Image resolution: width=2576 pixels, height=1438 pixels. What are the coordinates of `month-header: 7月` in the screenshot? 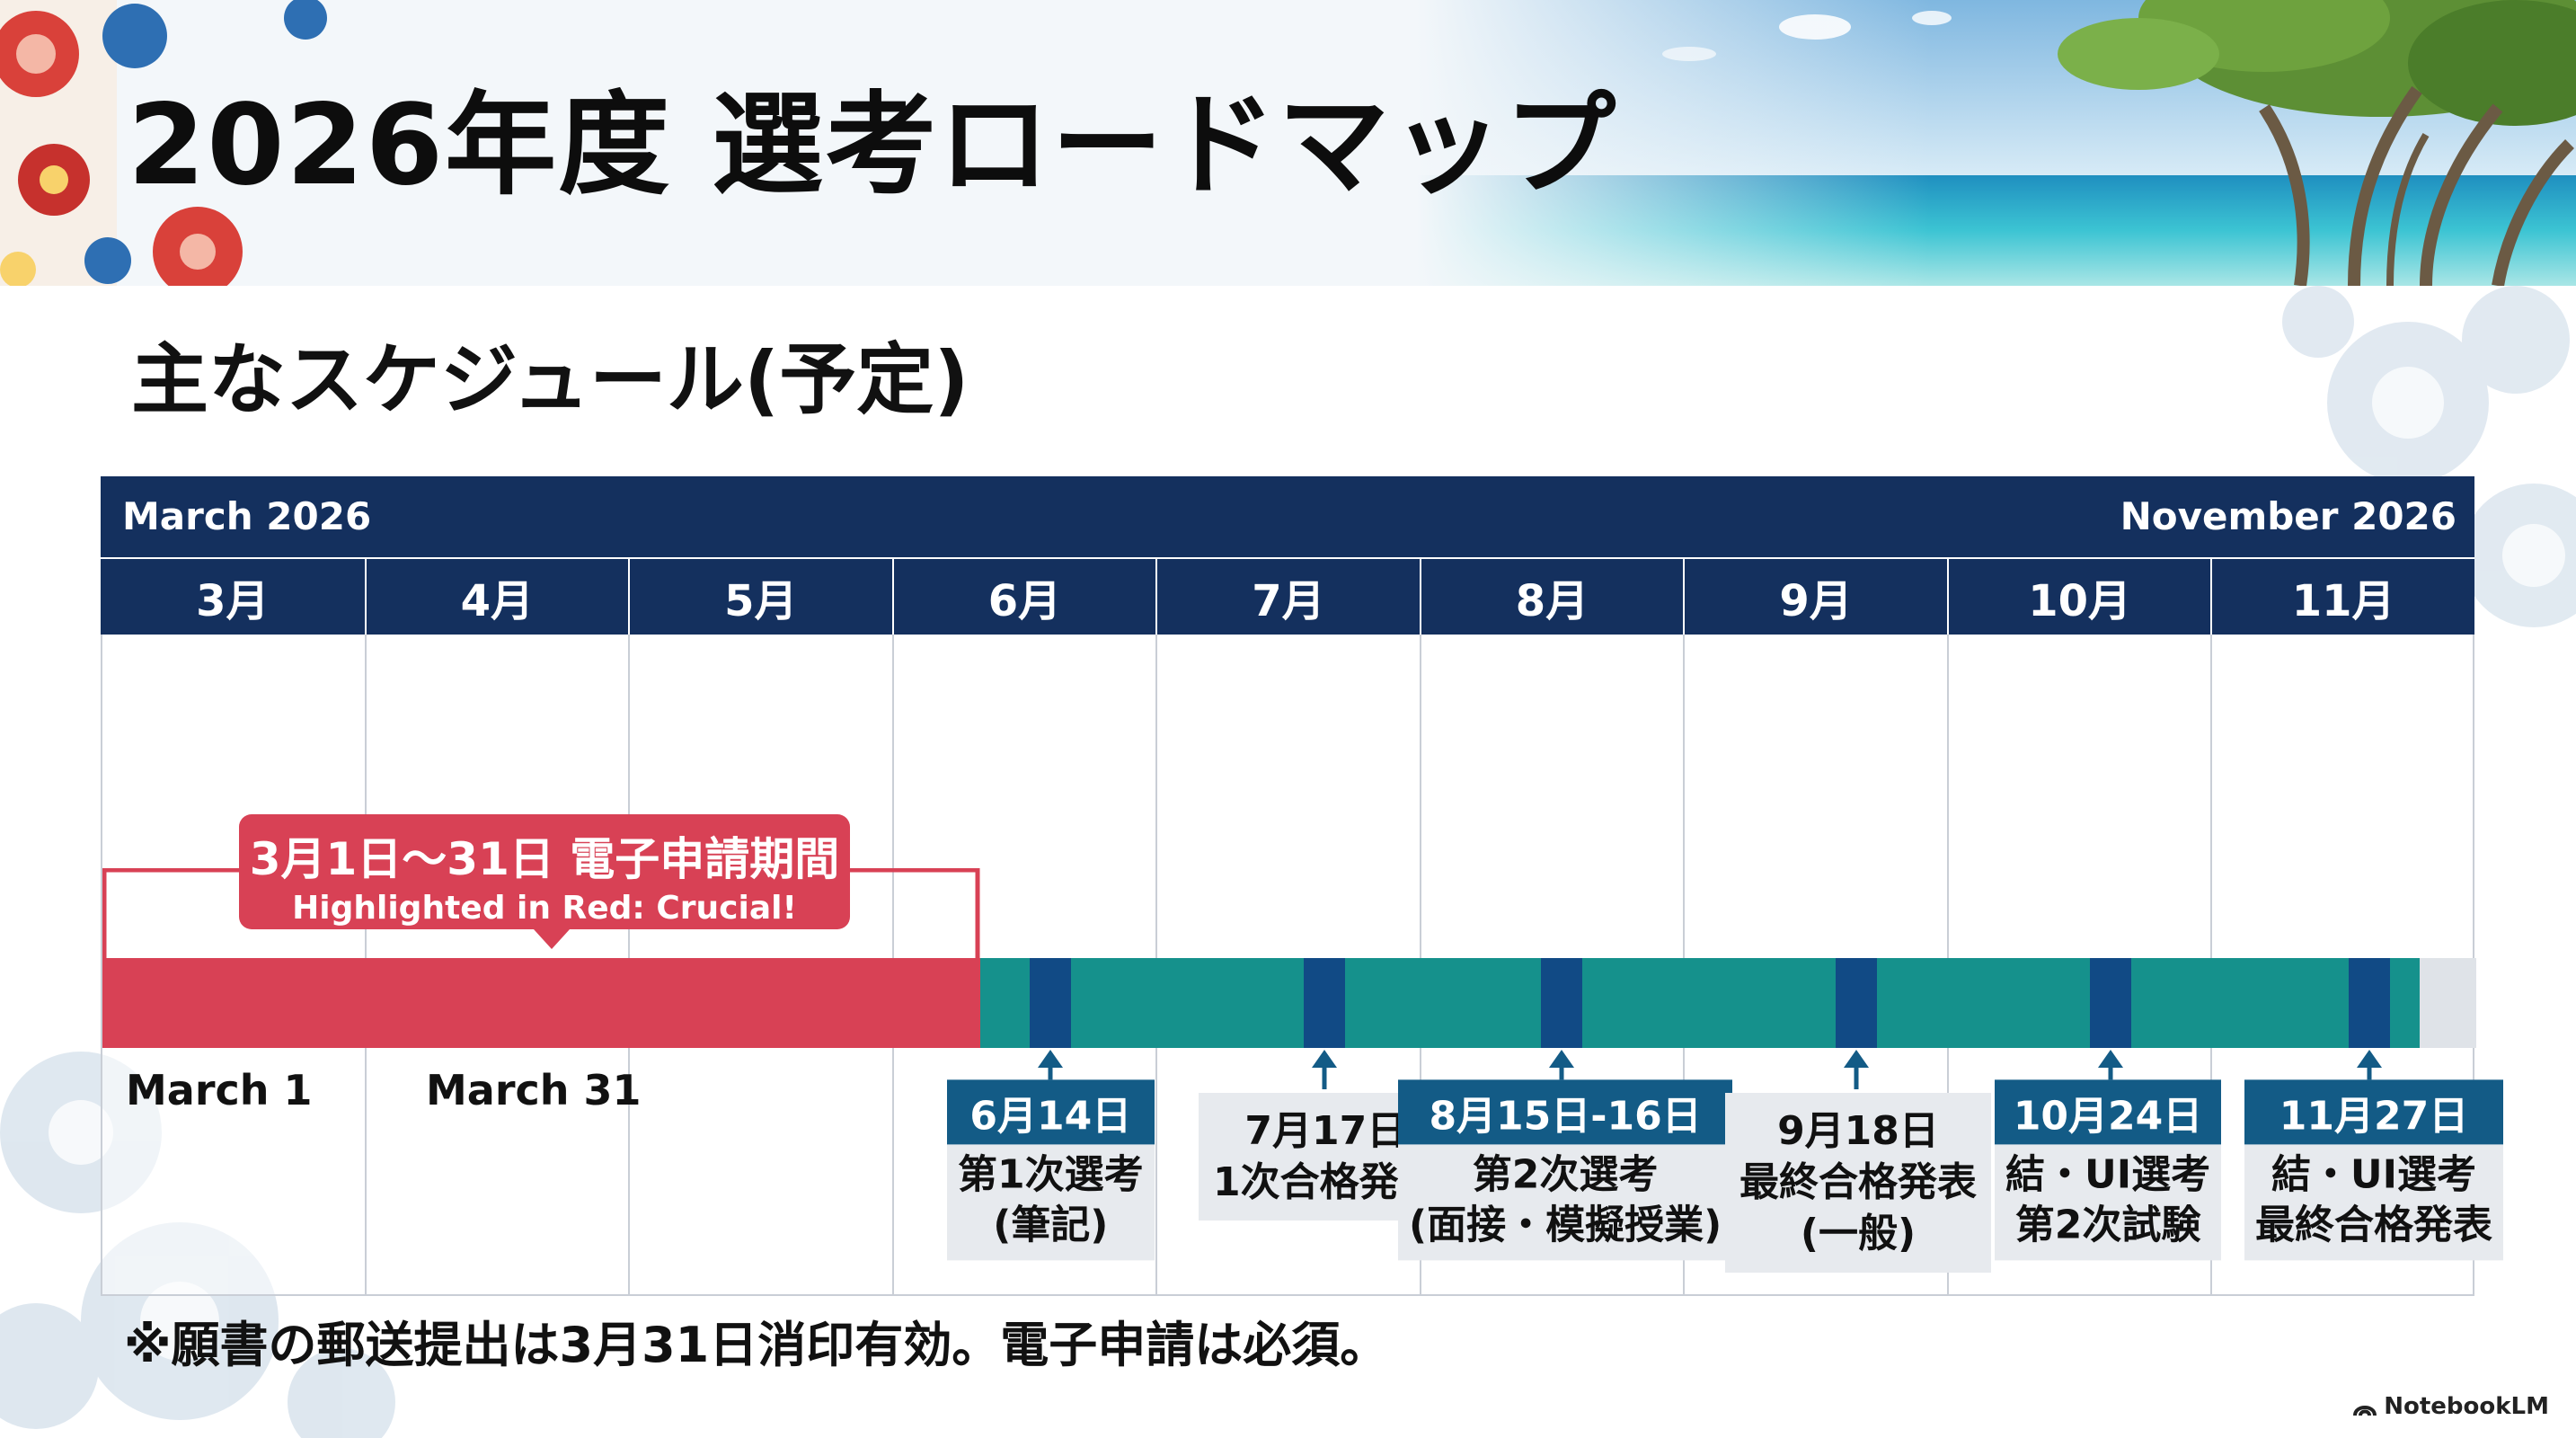 It's located at (1288, 597).